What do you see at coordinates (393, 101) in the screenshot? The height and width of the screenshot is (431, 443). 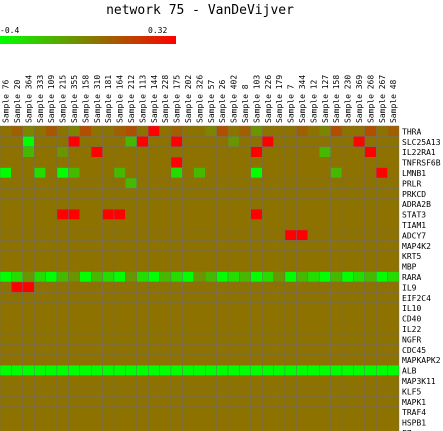 I see `column-label: Sample 48` at bounding box center [393, 101].